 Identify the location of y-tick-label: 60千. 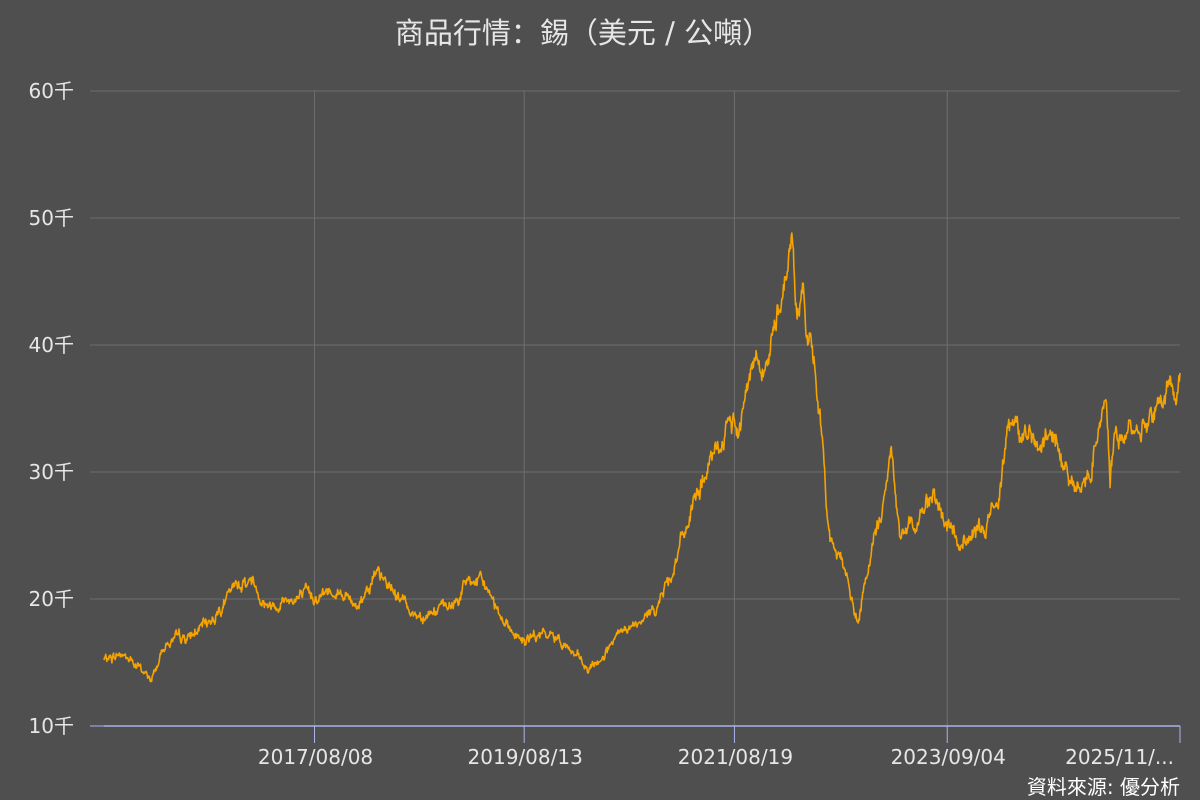
(51, 91).